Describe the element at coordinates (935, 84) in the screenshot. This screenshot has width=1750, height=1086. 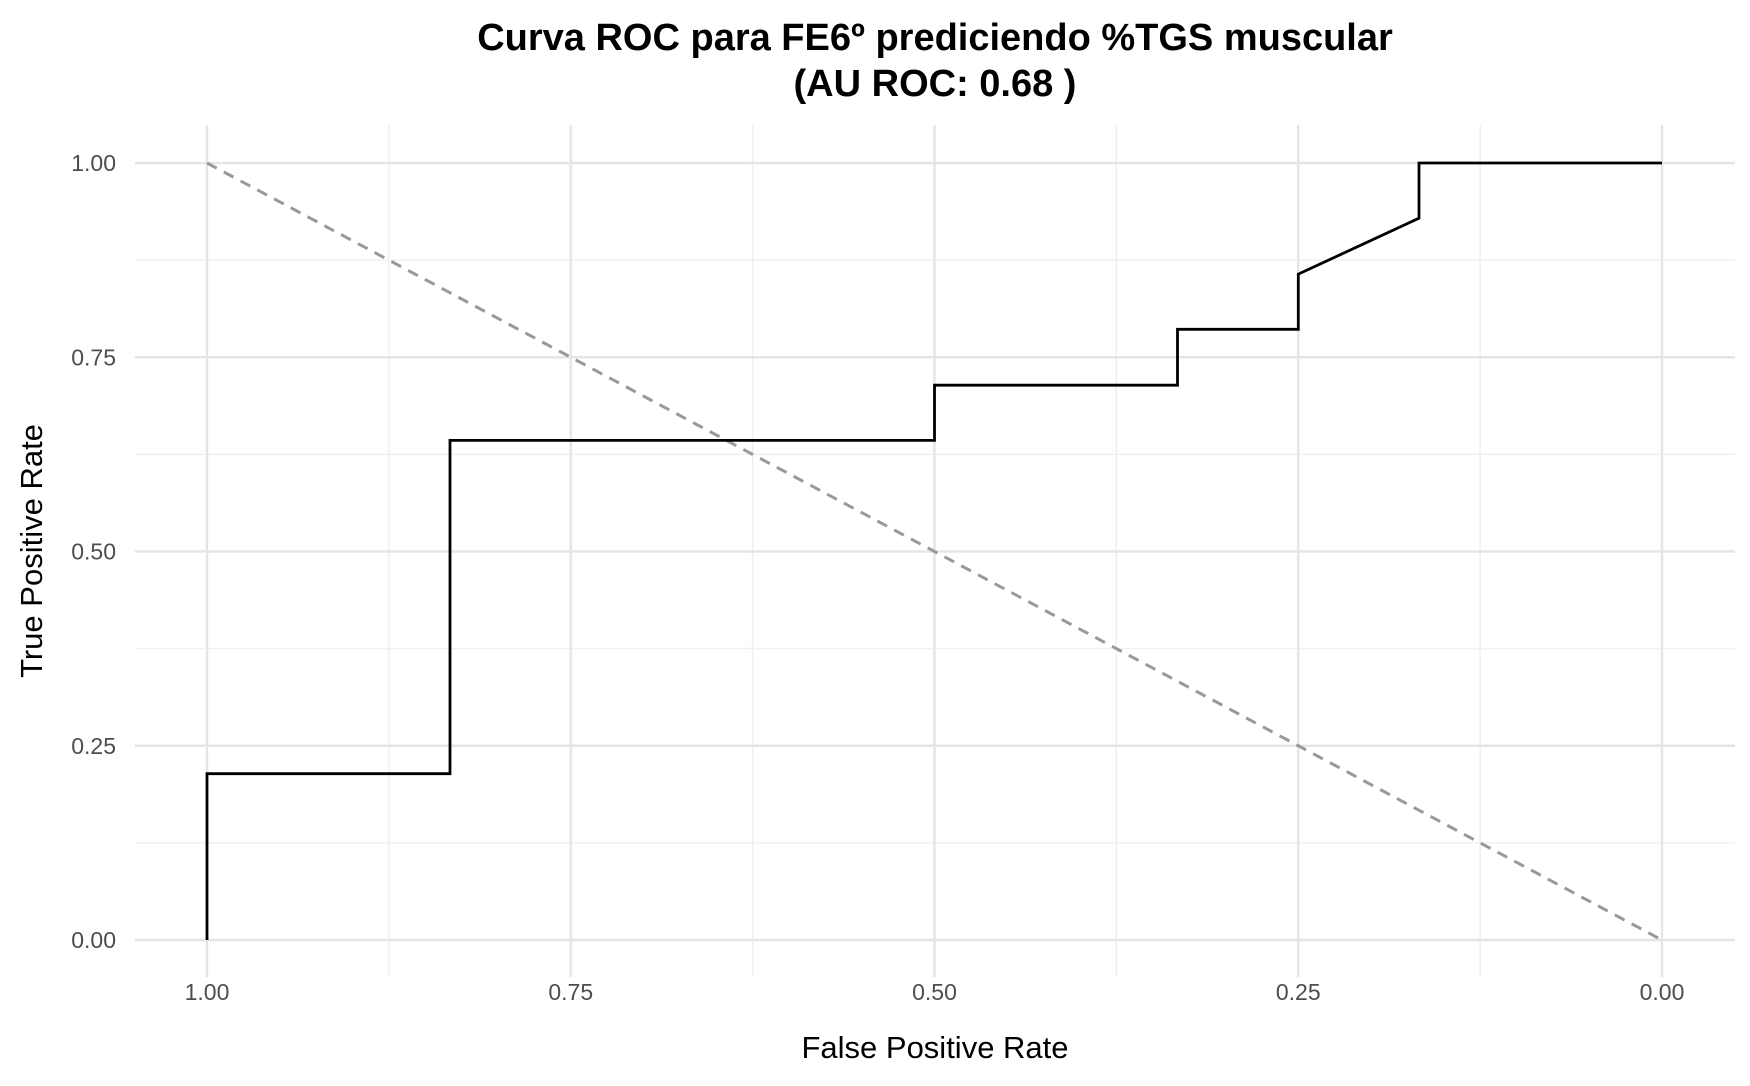
I see `chart-title-line-2: (AU ROC: 0.68 )` at that location.